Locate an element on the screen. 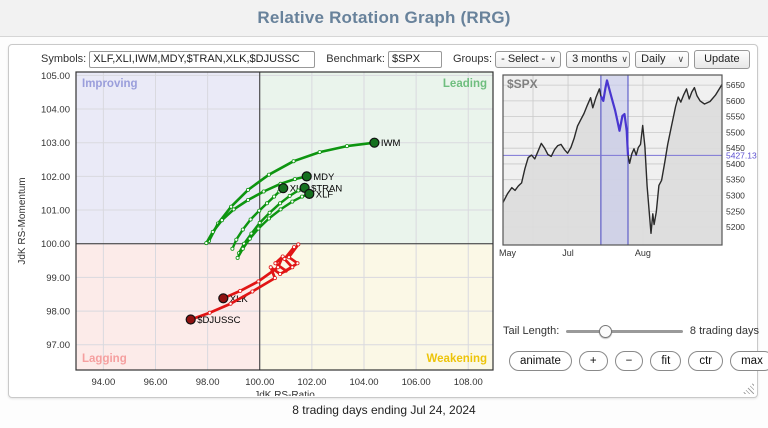 This screenshot has height=428, width=768. y-axis-title: JdK RS-Momentum is located at coordinates (22, 220).